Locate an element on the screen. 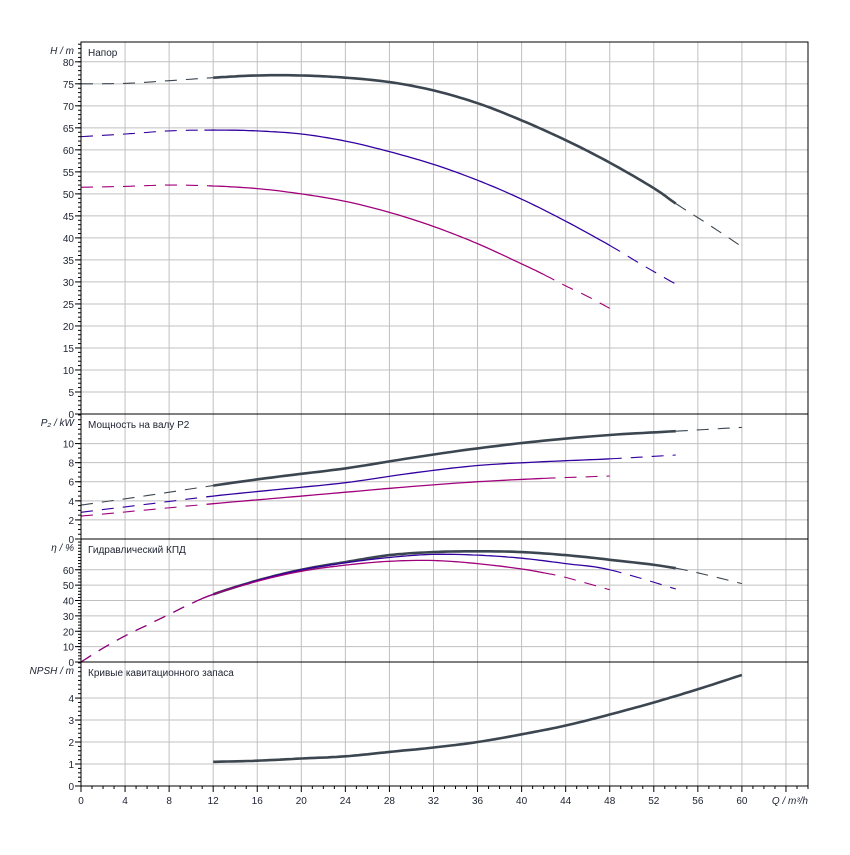  y-axis-label: NPSH / m is located at coordinates (52, 671).